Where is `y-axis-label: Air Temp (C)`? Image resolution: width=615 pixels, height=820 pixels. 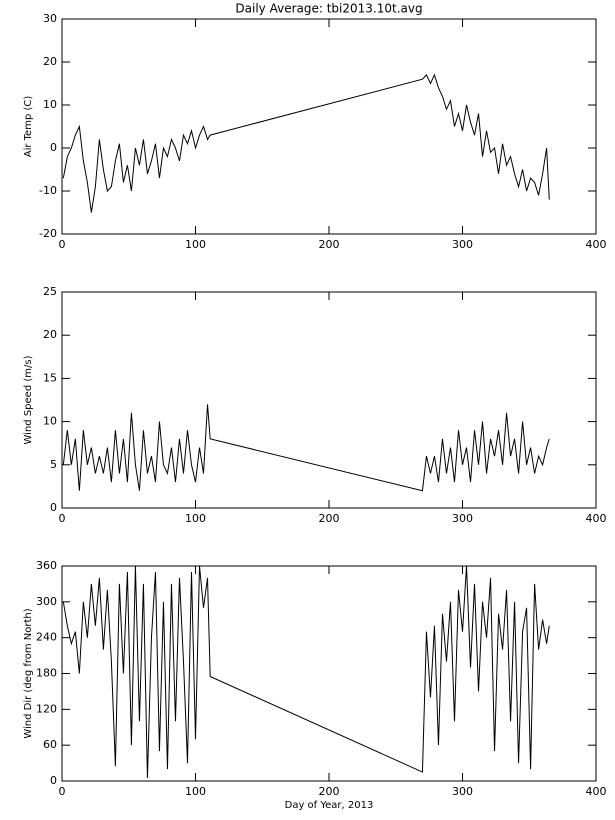
y-axis-label: Air Temp (C) is located at coordinates (28, 127).